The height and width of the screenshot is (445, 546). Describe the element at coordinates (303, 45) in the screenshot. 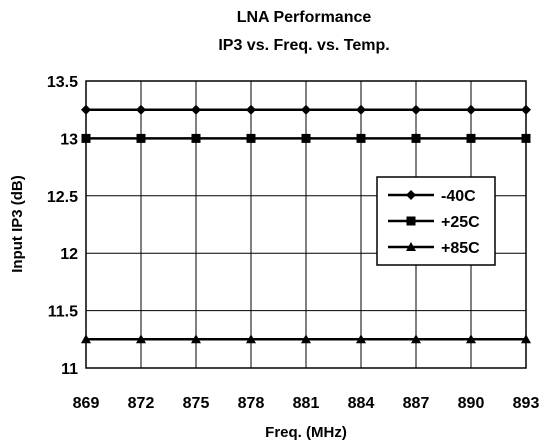

I see `chart-title-line-2: IP3 vs. Freq. vs. Temp.` at that location.